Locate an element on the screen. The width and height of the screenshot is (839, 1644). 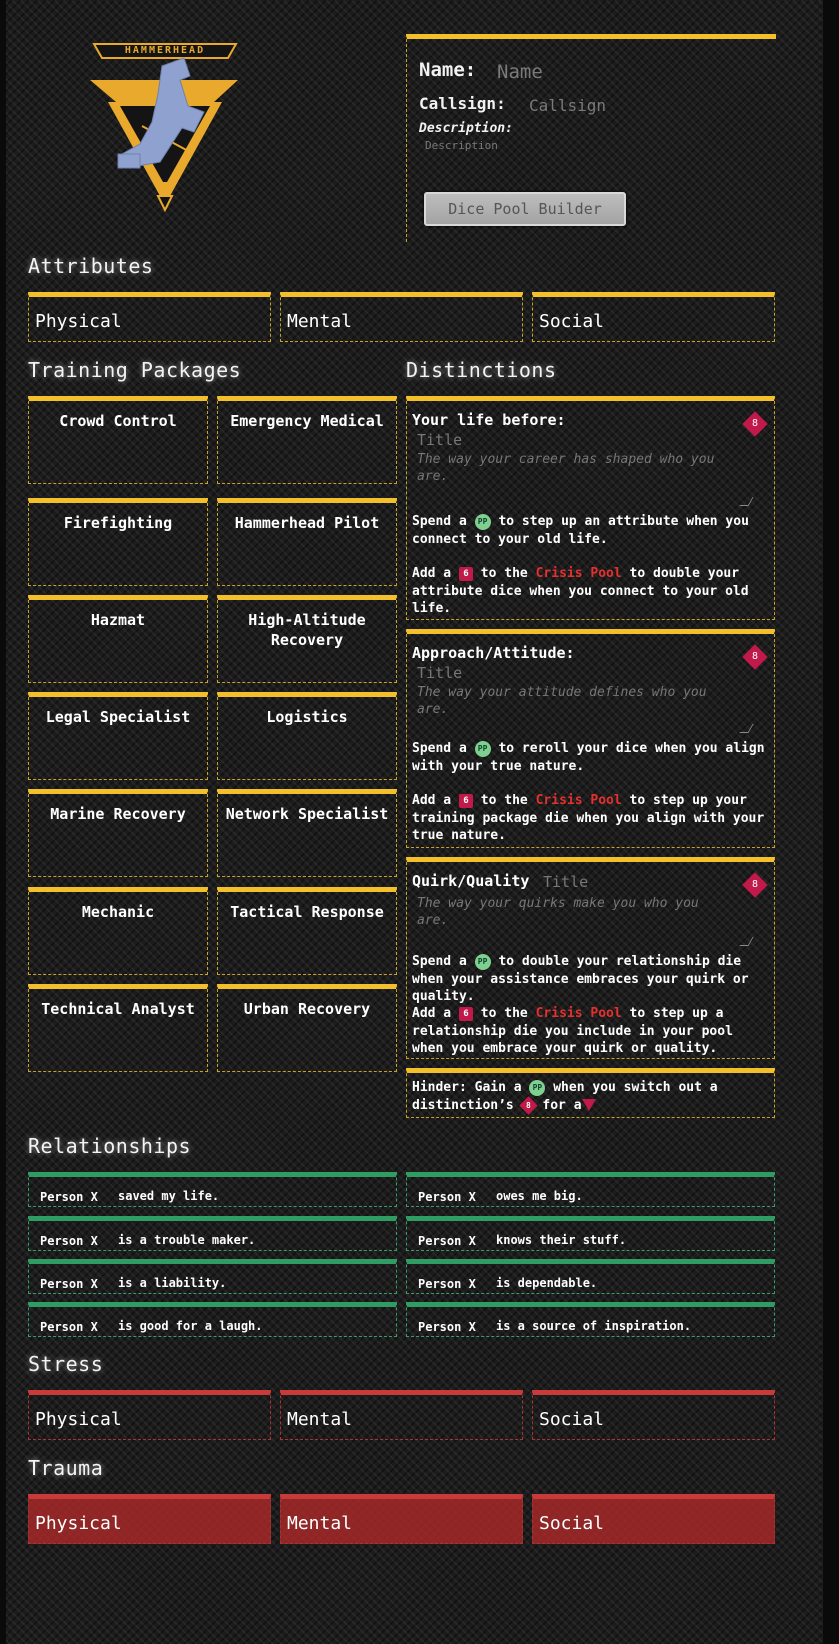
attribute-label: Physical is located at coordinates (78, 321).